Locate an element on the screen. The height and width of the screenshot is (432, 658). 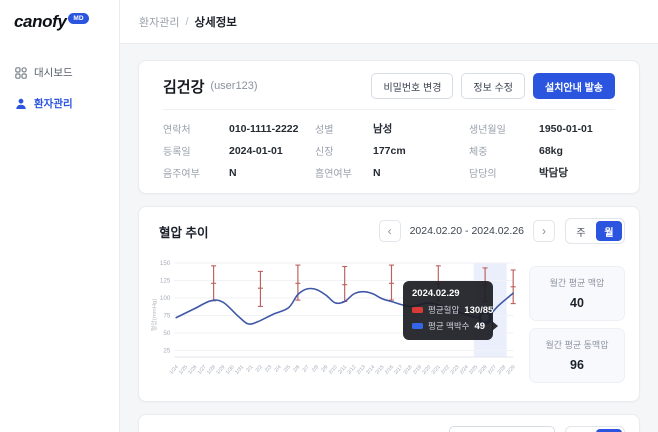
svg-text: 25 is located at coordinates (166, 351).